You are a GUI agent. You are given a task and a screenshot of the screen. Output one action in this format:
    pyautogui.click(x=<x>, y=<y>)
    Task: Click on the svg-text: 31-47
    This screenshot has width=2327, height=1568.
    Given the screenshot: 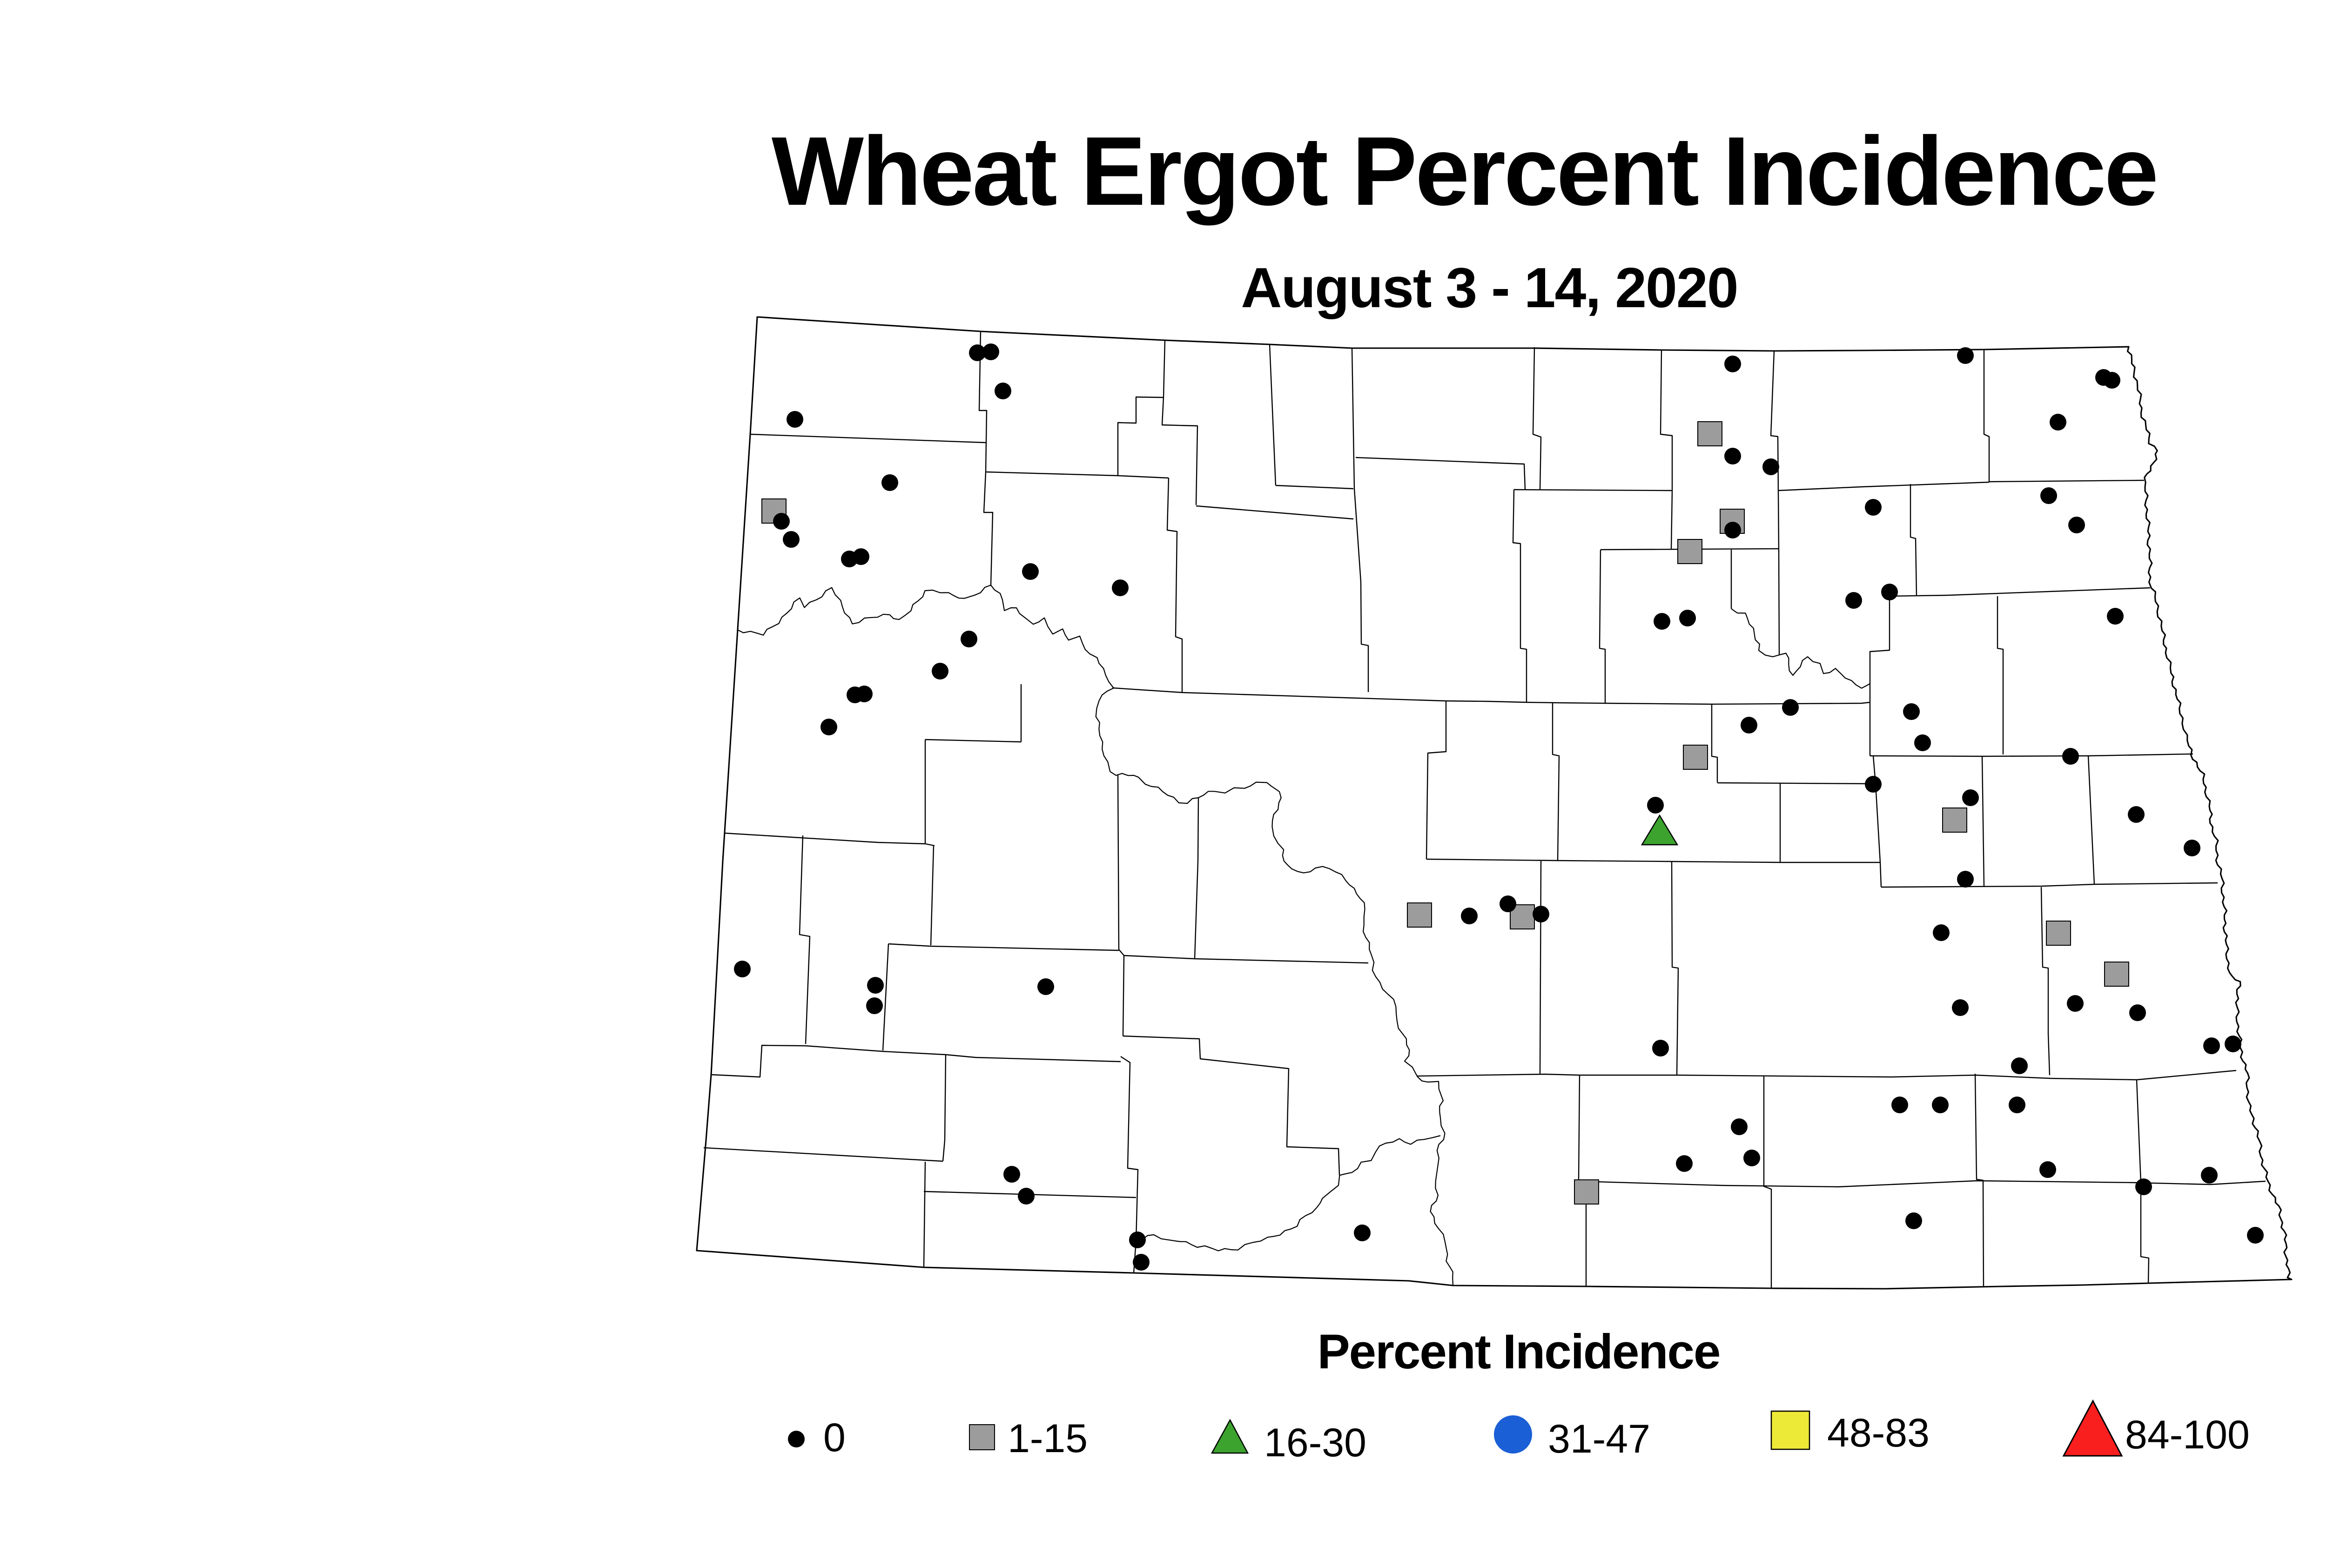 What is the action you would take?
    pyautogui.click(x=1599, y=1439)
    